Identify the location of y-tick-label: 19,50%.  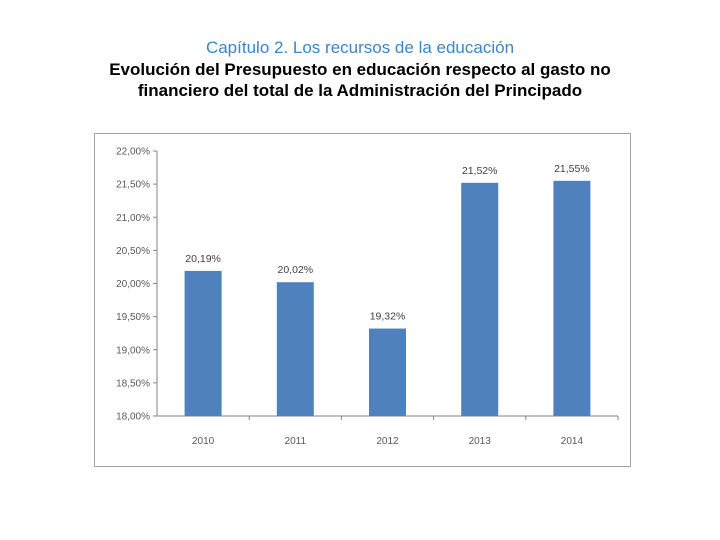
(133, 317).